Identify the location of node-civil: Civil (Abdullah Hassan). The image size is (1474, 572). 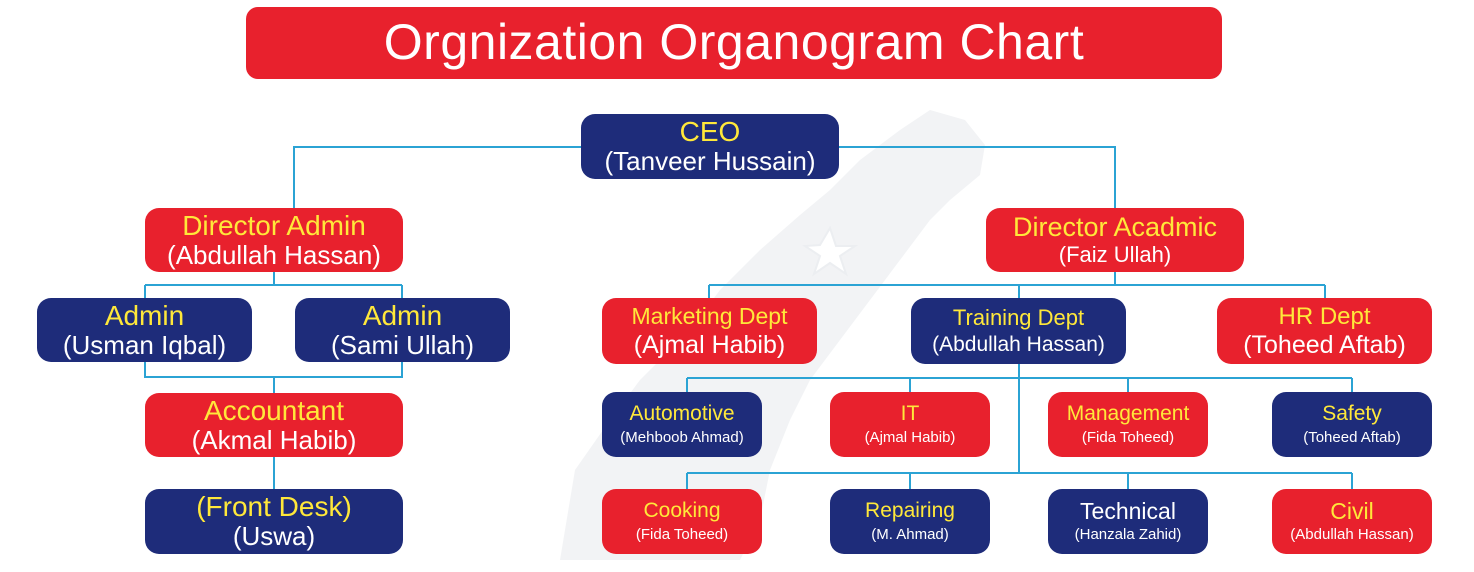
(1352, 521).